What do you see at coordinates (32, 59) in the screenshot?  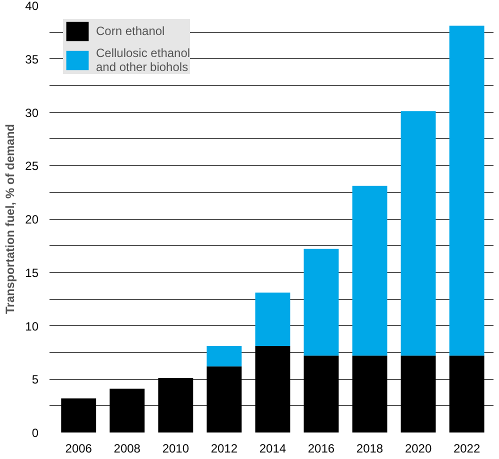 I see `y-tick-label: 35` at bounding box center [32, 59].